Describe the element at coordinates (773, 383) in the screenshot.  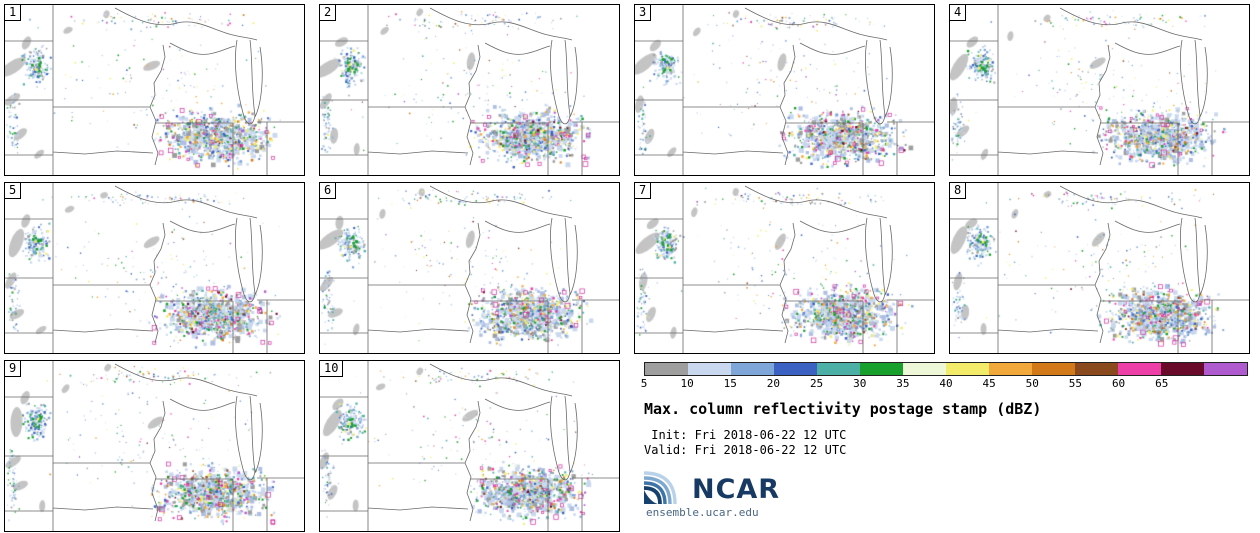
I see `colorbar-tick-label: 20` at that location.